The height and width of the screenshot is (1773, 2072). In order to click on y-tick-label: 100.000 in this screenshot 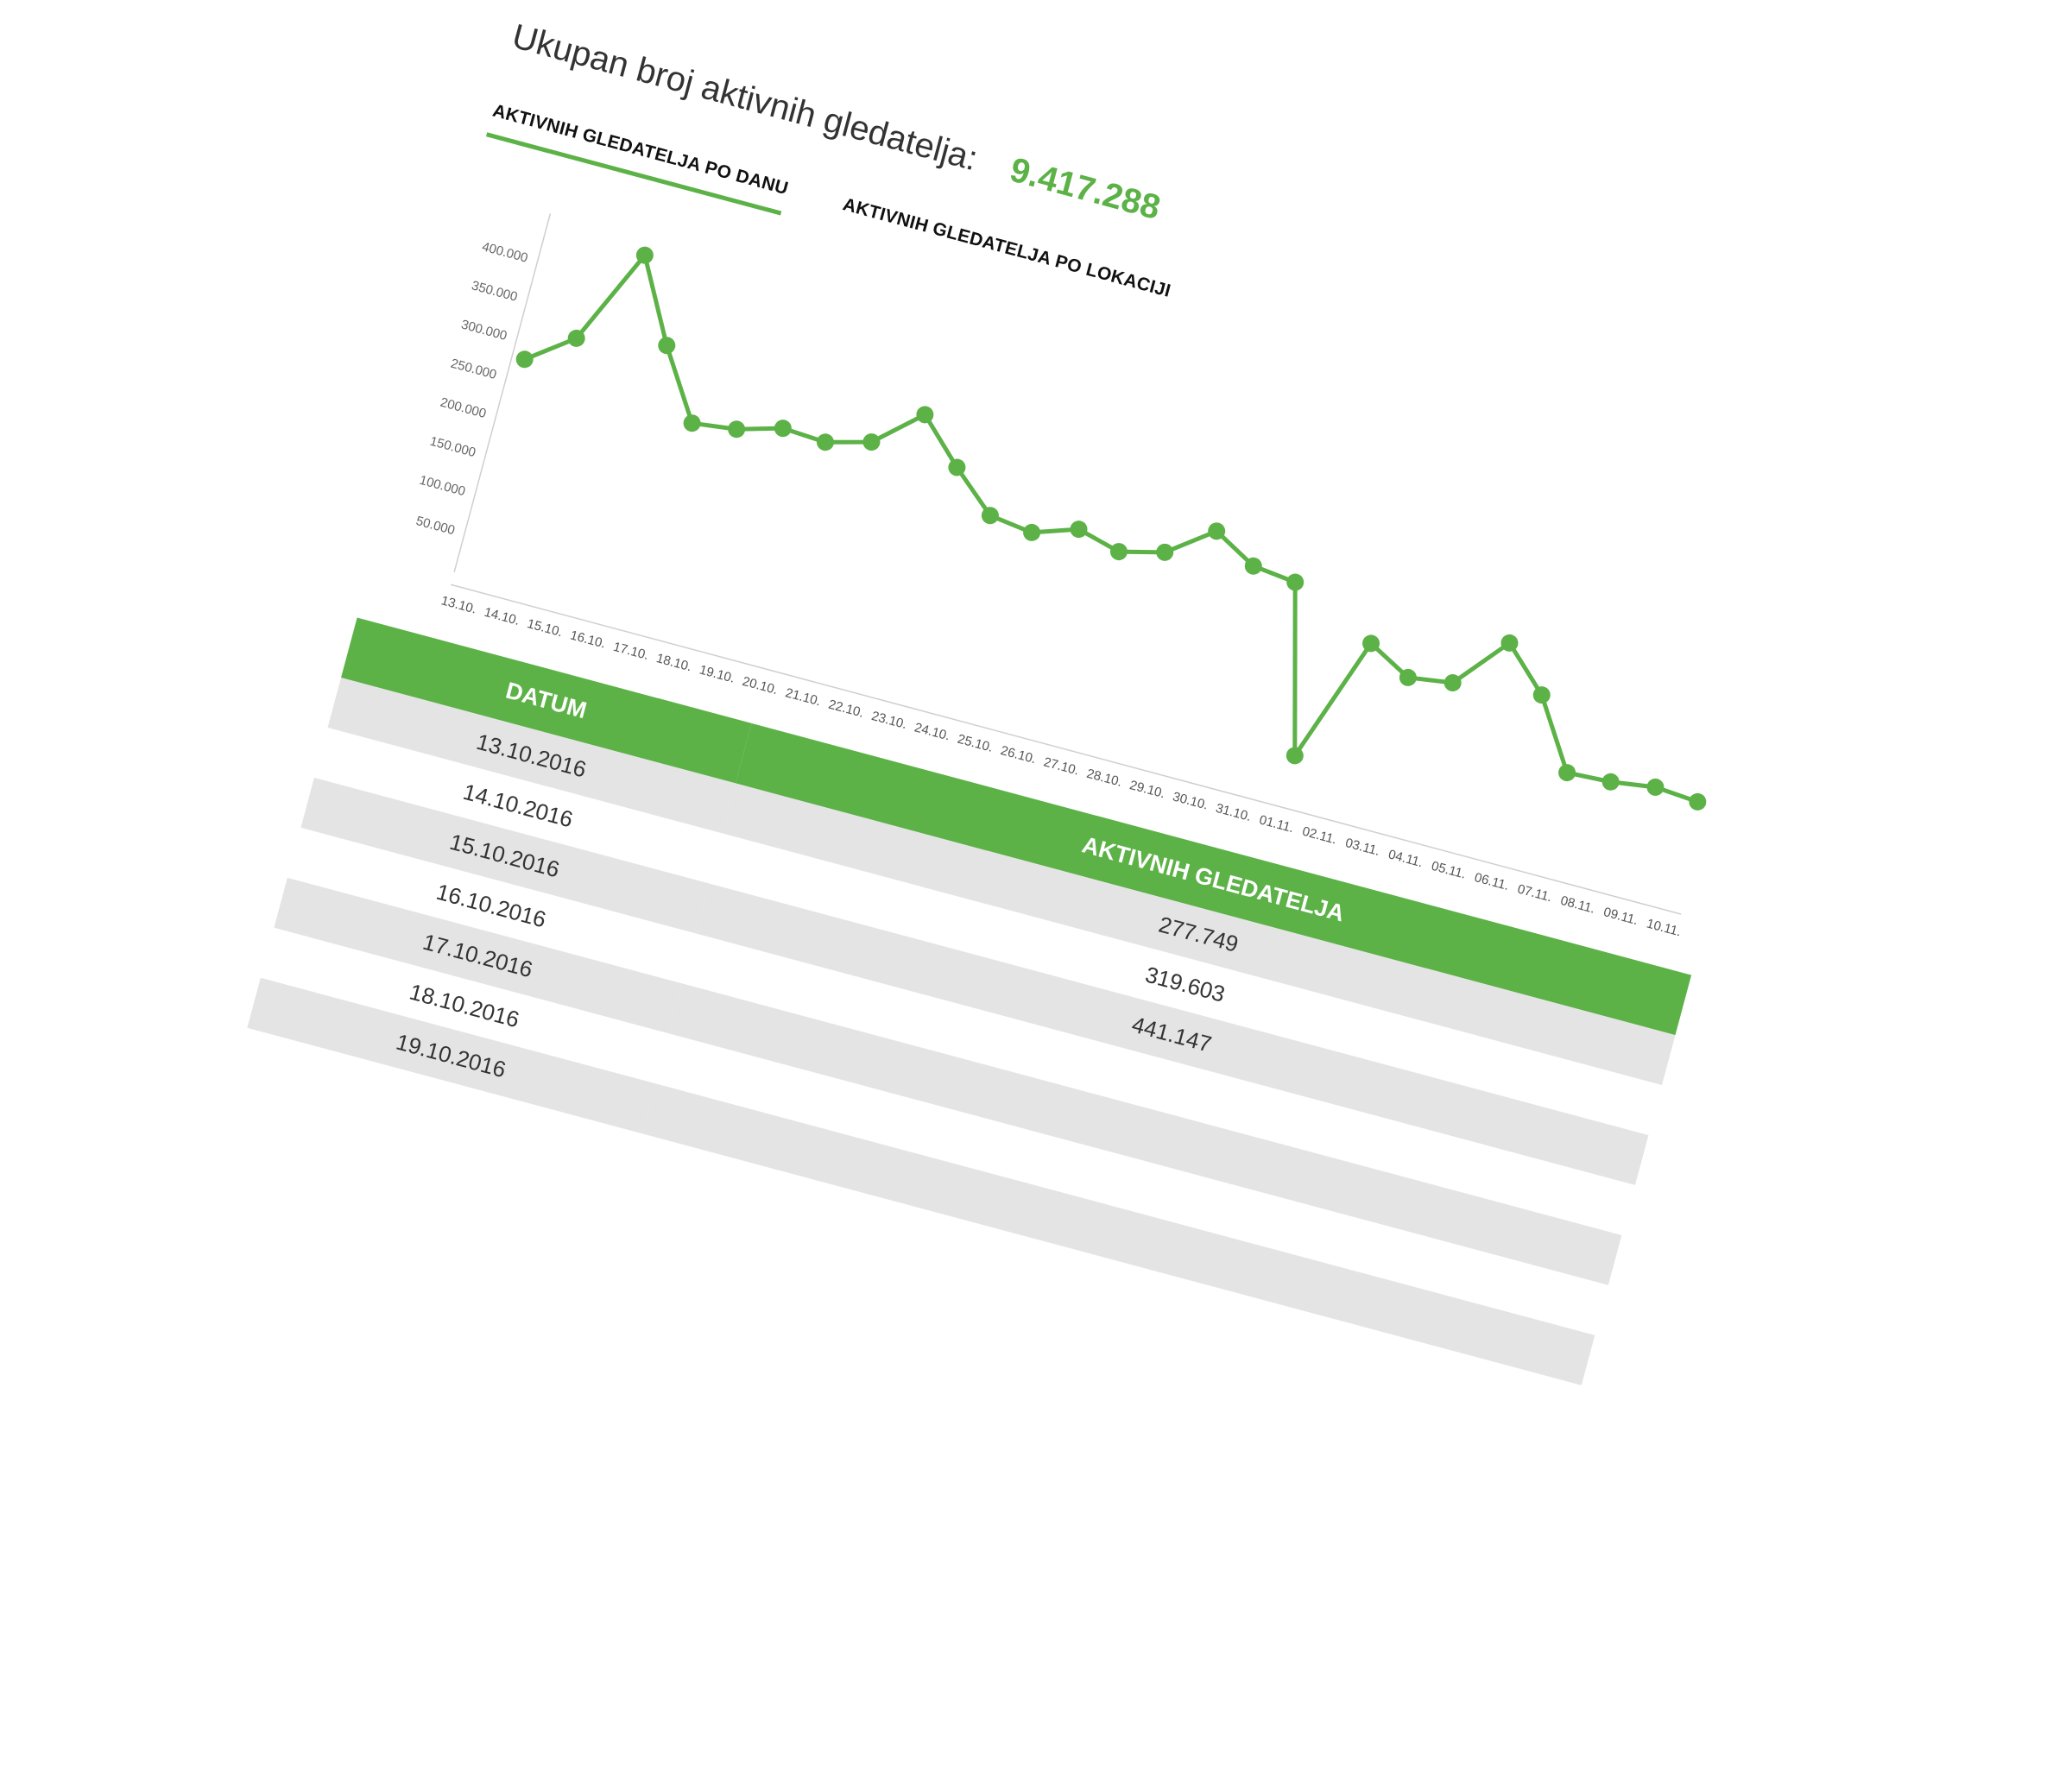, I will do `click(442, 486)`.